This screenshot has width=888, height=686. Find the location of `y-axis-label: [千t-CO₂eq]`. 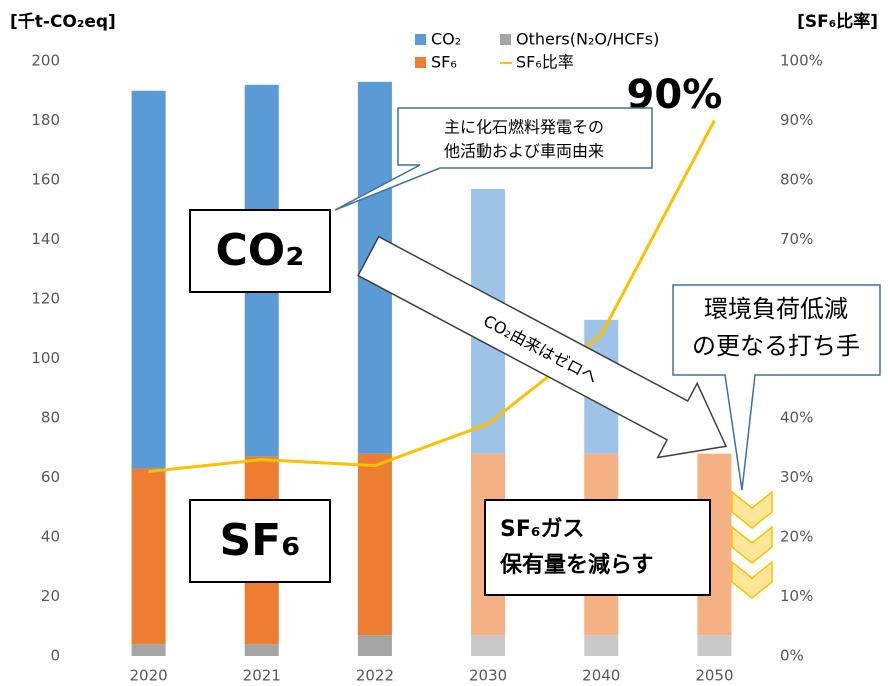

y-axis-label: [千t-CO₂eq] is located at coordinates (63, 22).